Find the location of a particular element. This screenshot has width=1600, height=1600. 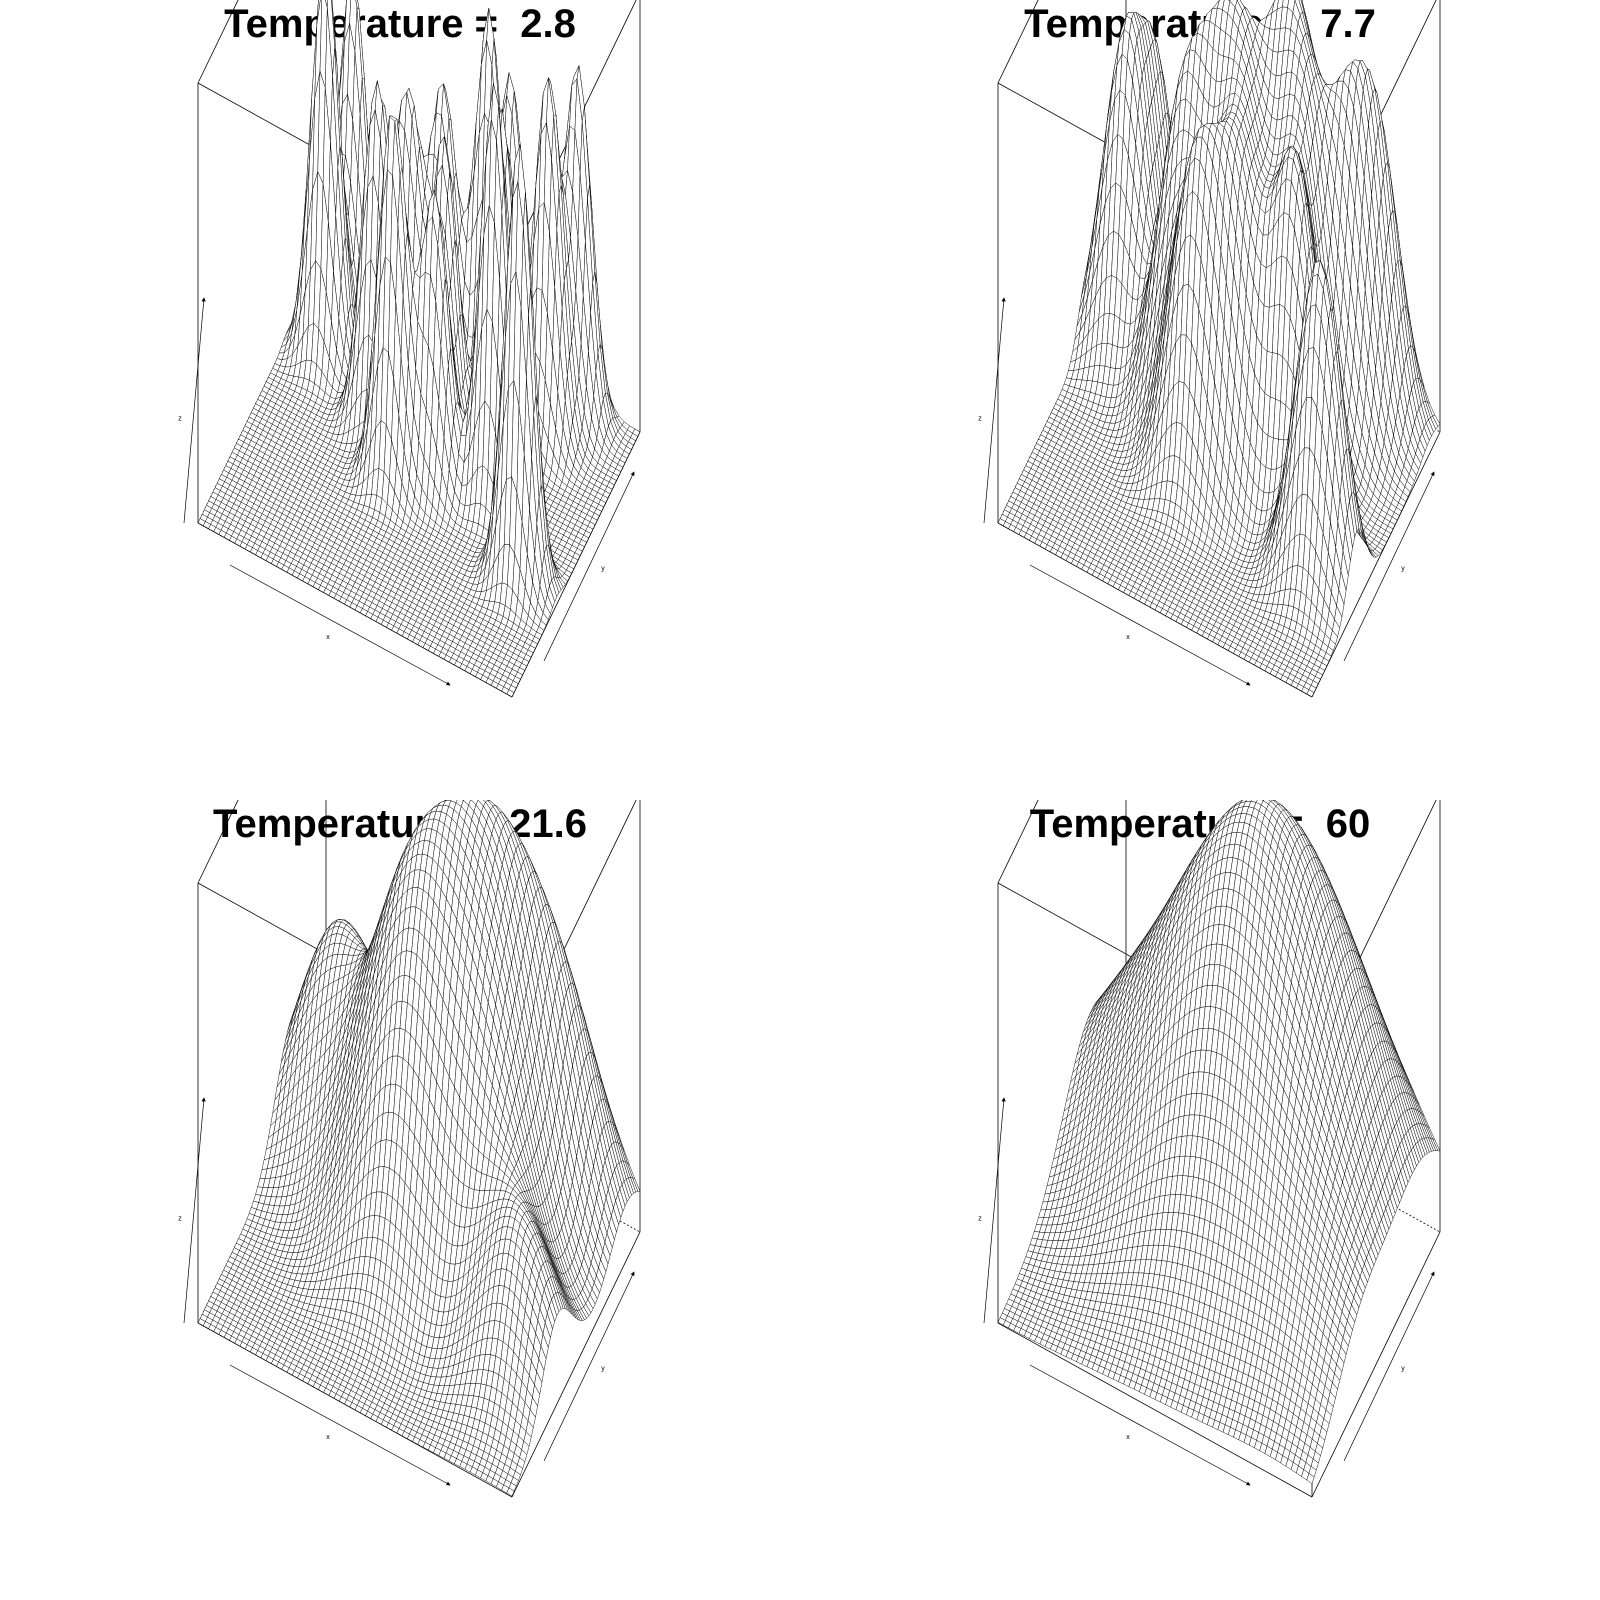

surface-plot: x y z is located at coordinates (409, 349).